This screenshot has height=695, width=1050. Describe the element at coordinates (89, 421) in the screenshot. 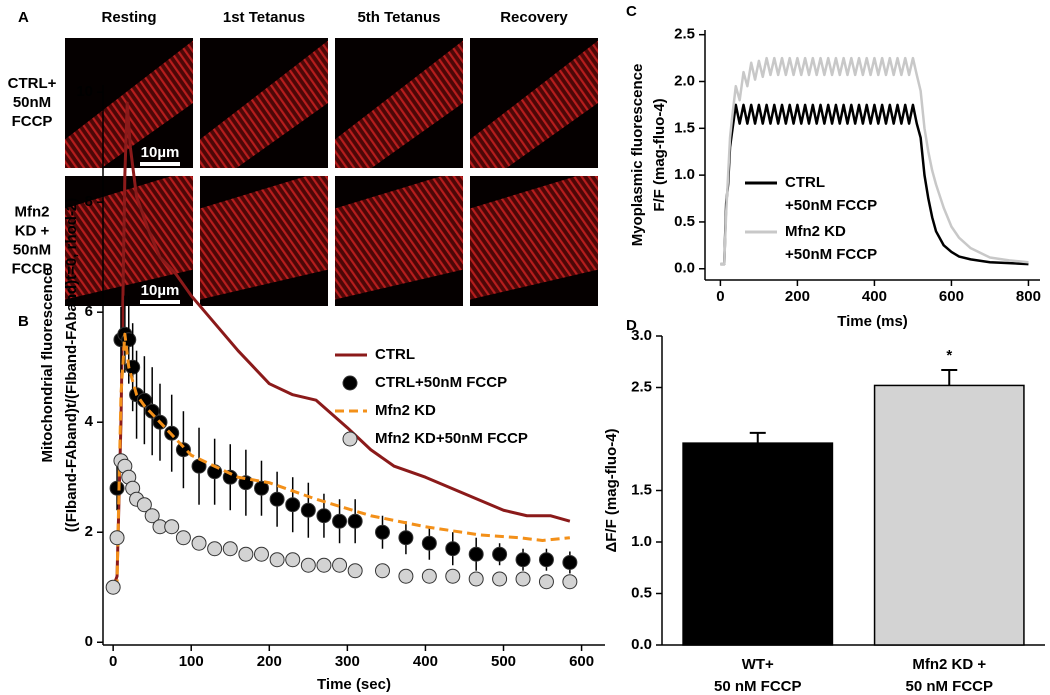

I see `y-tick-label: 4` at that location.